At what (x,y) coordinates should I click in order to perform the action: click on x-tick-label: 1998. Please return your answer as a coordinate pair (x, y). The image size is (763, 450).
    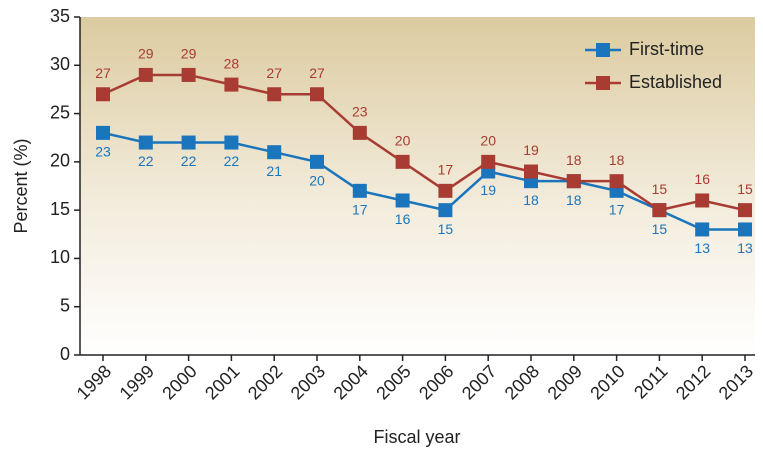
    Looking at the image, I should click on (94, 382).